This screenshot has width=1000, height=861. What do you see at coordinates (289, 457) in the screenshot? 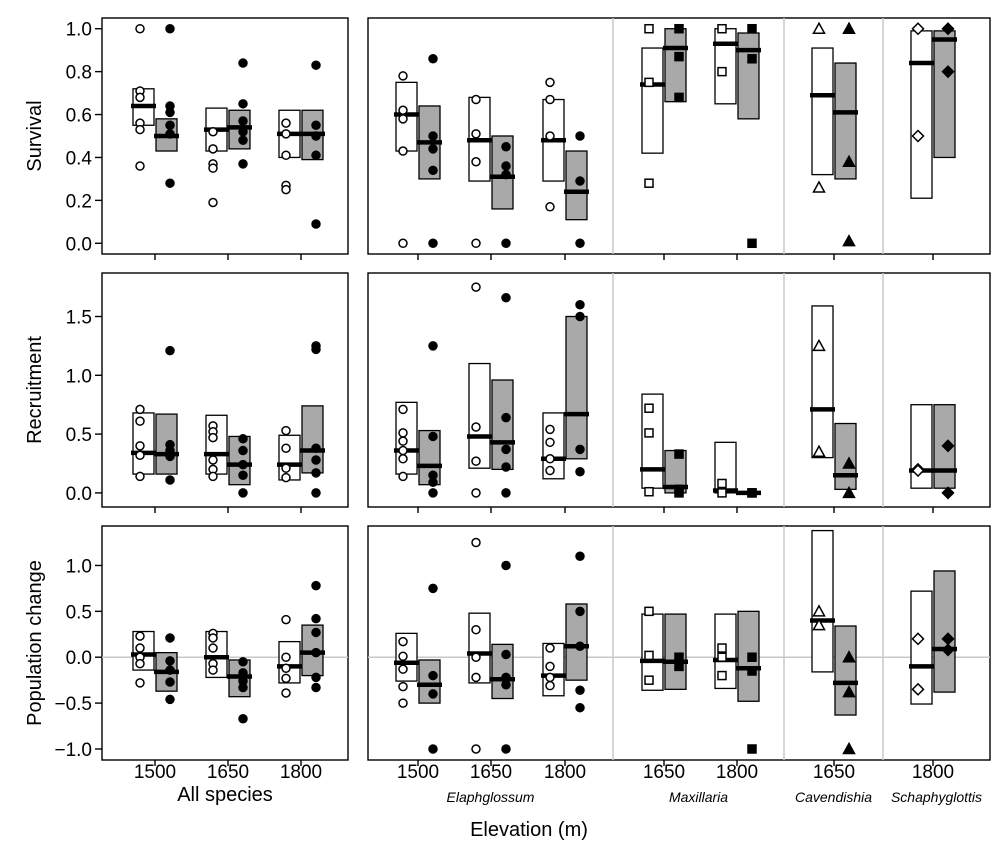
I see `box-recruitment-all-1800-open` at bounding box center [289, 457].